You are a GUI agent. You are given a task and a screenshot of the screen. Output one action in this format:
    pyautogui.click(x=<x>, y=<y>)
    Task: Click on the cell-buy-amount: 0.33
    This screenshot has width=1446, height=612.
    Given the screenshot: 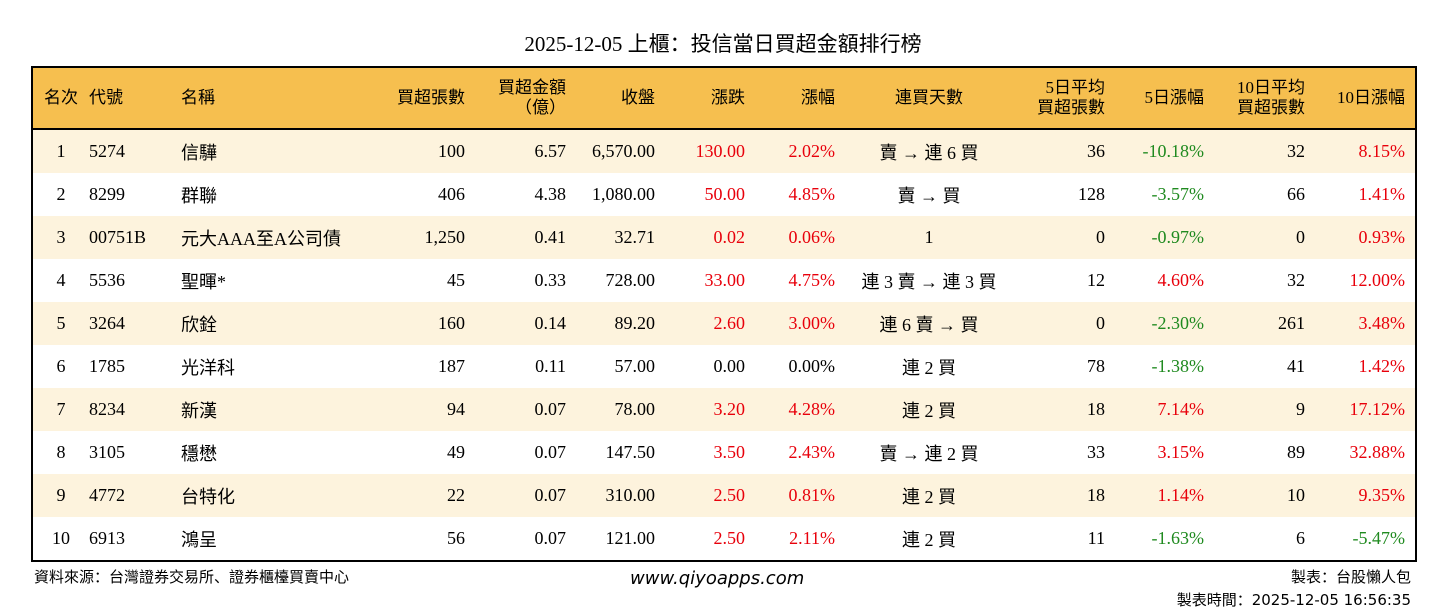 What is the action you would take?
    pyautogui.click(x=550, y=280)
    